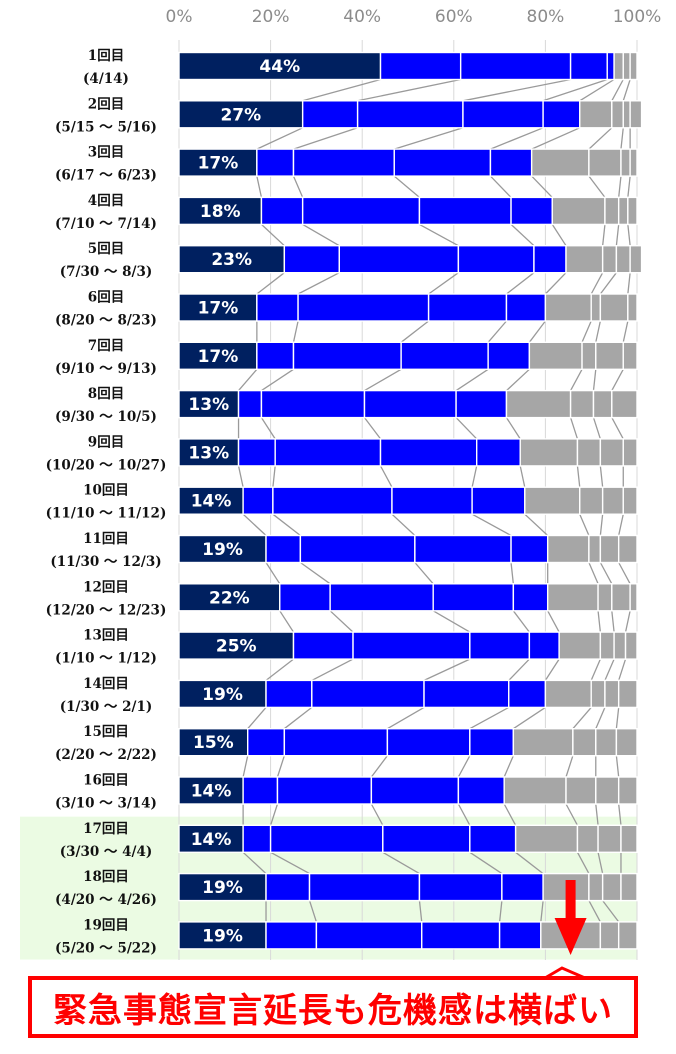 Image resolution: width=676 pixels, height=1054 pixels. What do you see at coordinates (229, 598) in the screenshot?
I see `bar-value-label: 22%` at bounding box center [229, 598].